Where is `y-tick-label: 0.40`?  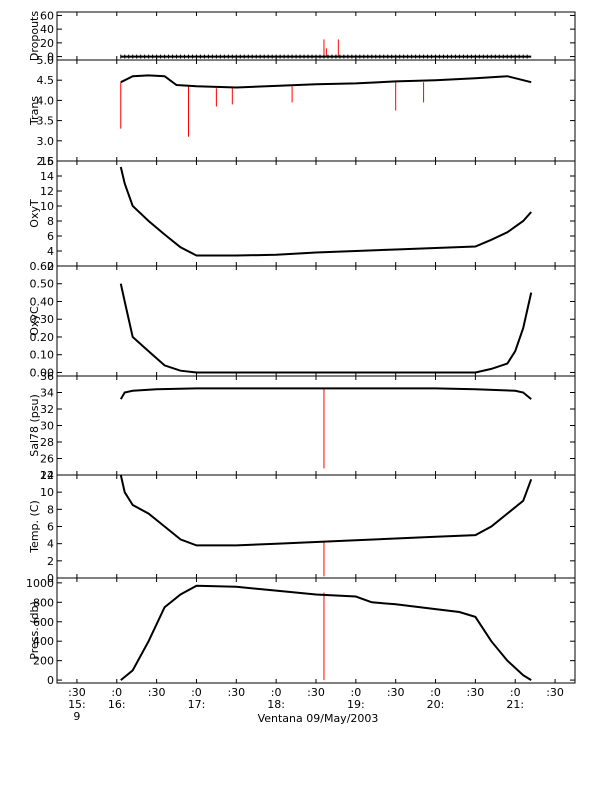 y-tick-label: 0.40 is located at coordinates (42, 301).